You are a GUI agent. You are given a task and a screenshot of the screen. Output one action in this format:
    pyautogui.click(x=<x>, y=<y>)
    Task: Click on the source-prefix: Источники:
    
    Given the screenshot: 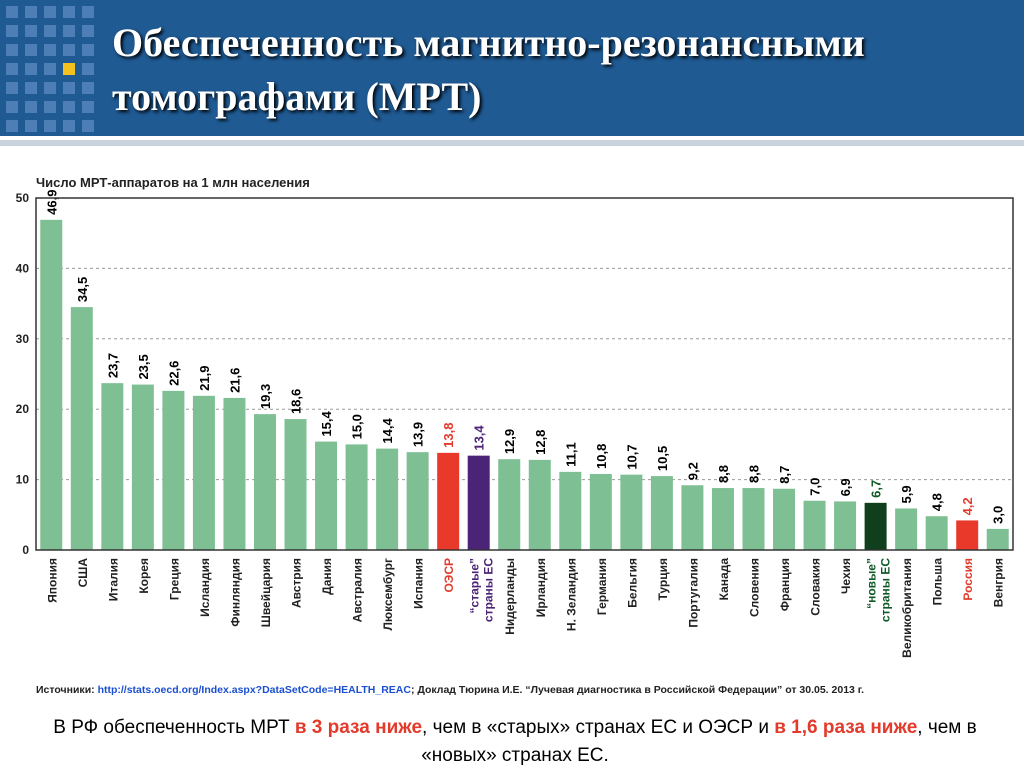 What is the action you would take?
    pyautogui.click(x=67, y=690)
    